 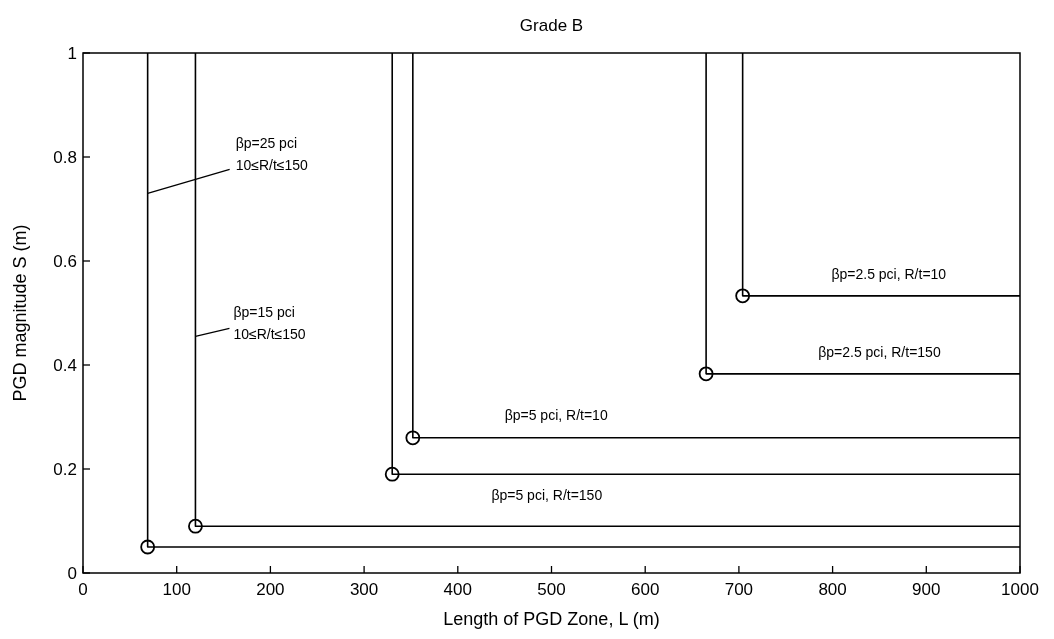 I want to click on x-tick-label: 600, so click(x=645, y=589).